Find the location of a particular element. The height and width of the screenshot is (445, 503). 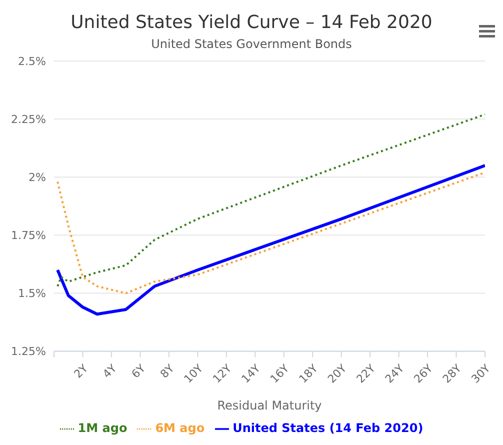

y-tick-label: 1.75% is located at coordinates (28, 235).